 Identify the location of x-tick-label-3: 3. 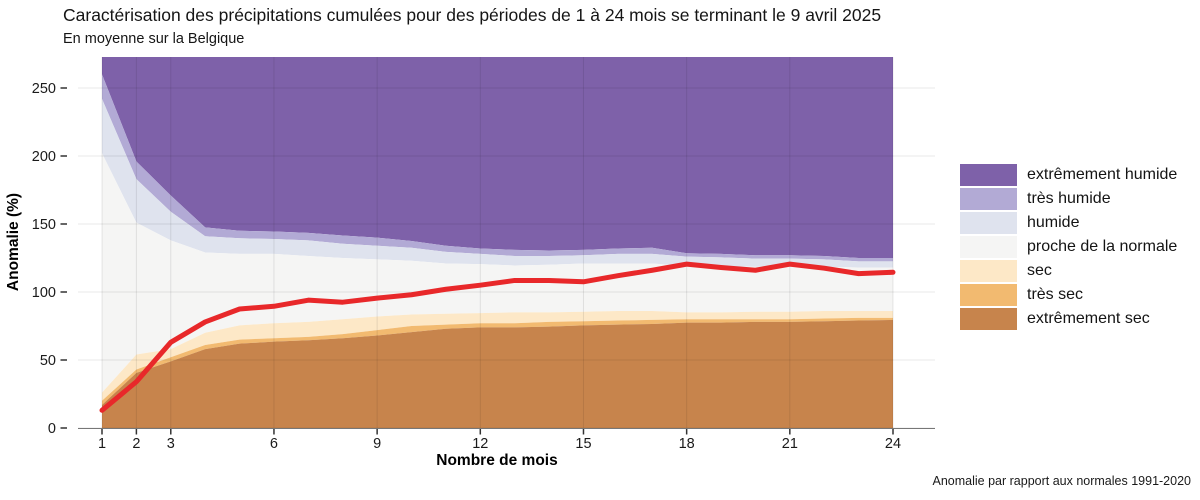
(171, 444).